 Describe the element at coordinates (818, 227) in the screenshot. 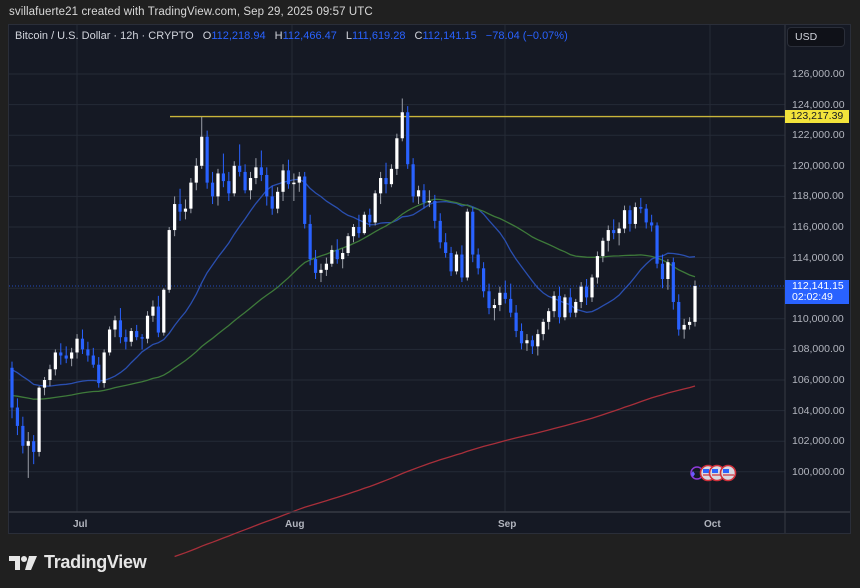

I see `price-tick-label: 116,000.00` at that location.